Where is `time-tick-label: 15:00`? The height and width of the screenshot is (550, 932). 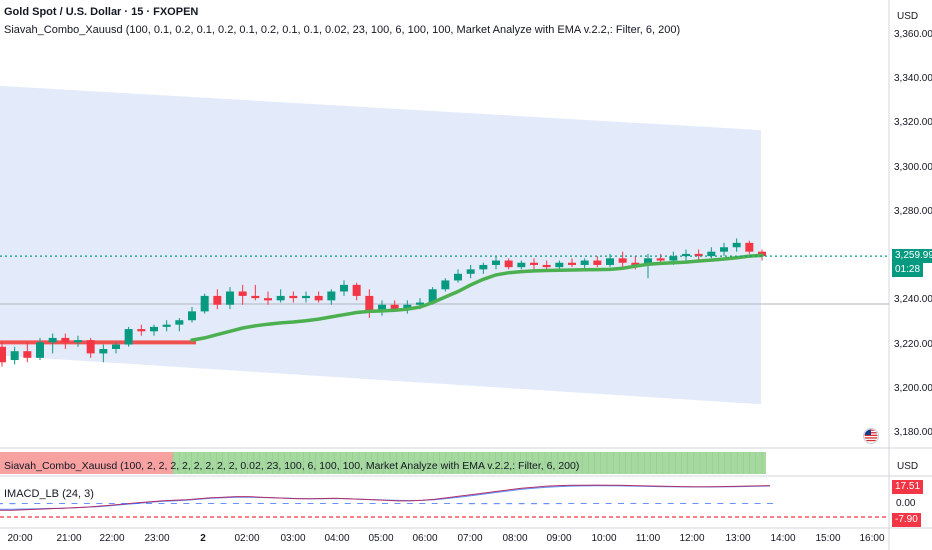
time-tick-label: 15:00 is located at coordinates (828, 538).